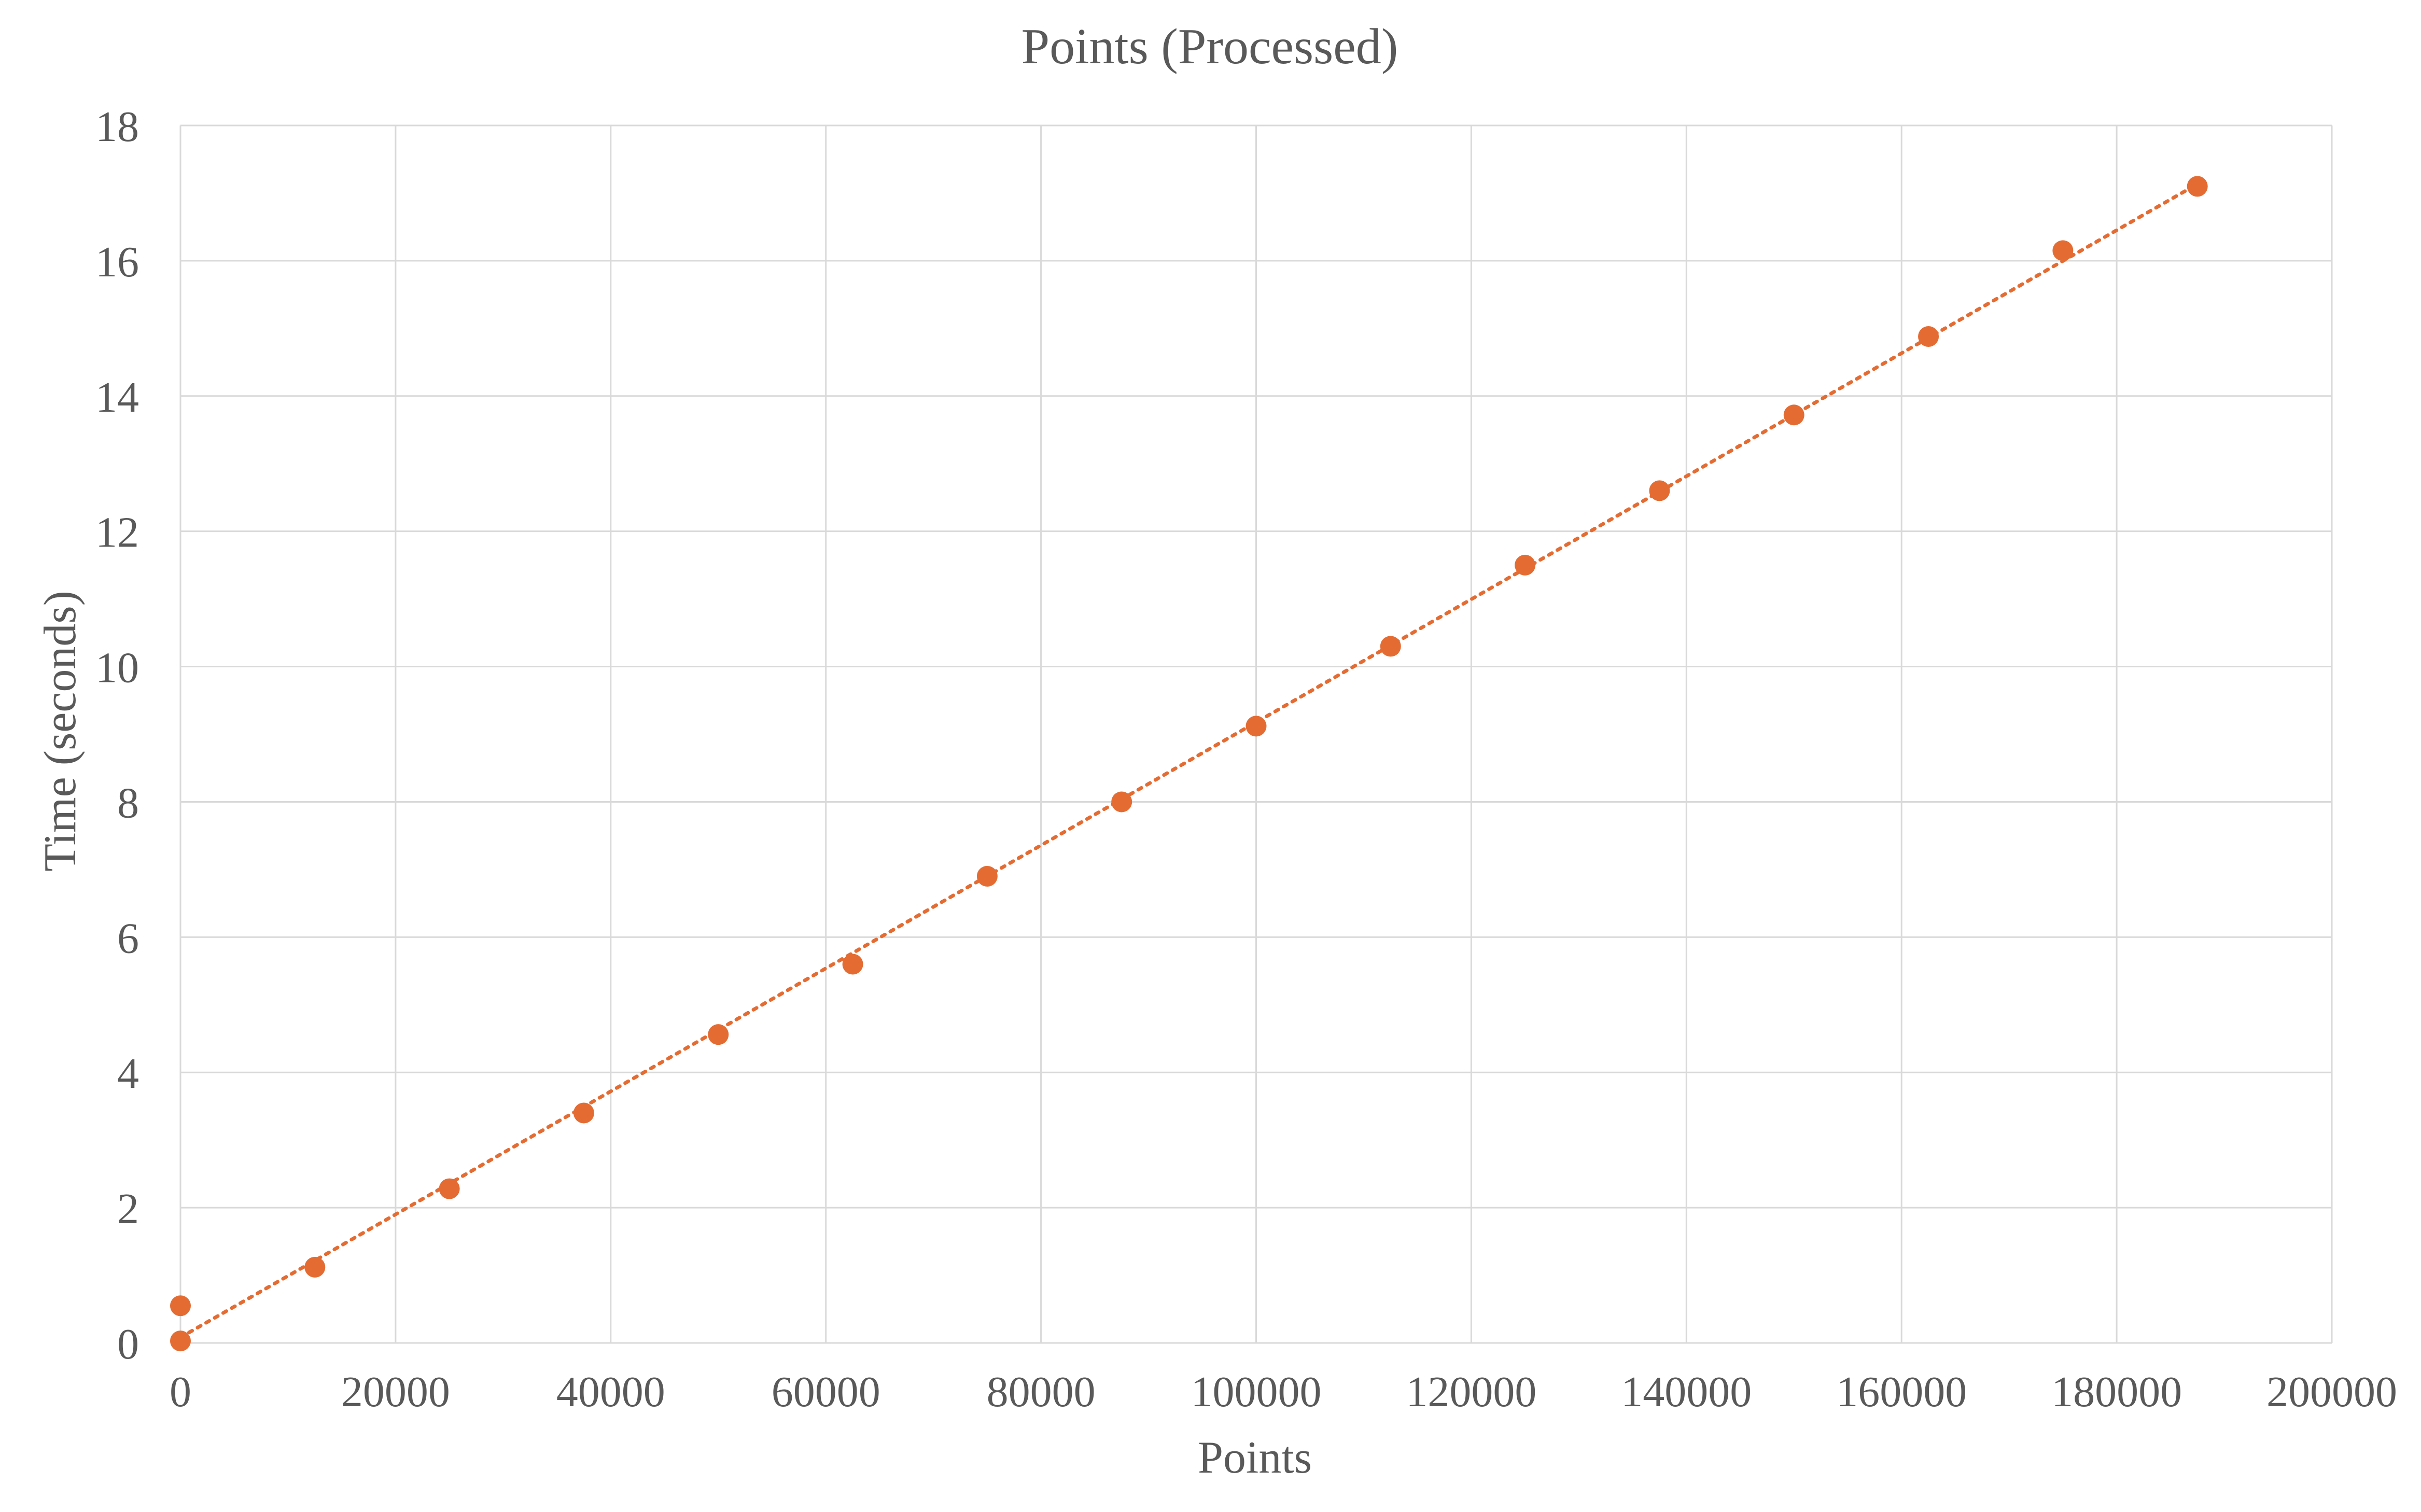  Describe the element at coordinates (128, 803) in the screenshot. I see `y-tick-label: 8` at that location.